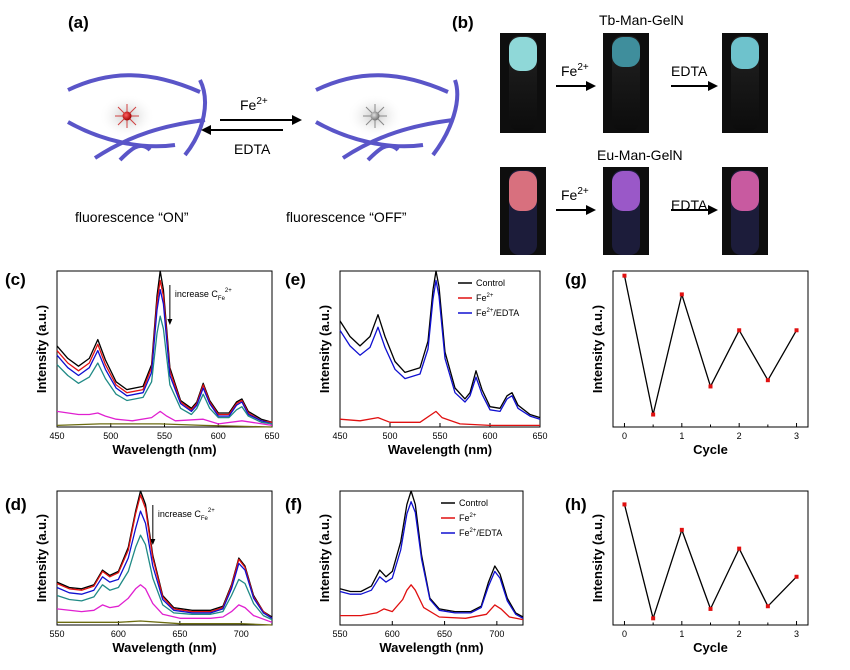 The width and height of the screenshot is (850, 670). I want to click on chart-g: 0 1 2 3 Cycle Intensity (a.u.), so click(699, 363).